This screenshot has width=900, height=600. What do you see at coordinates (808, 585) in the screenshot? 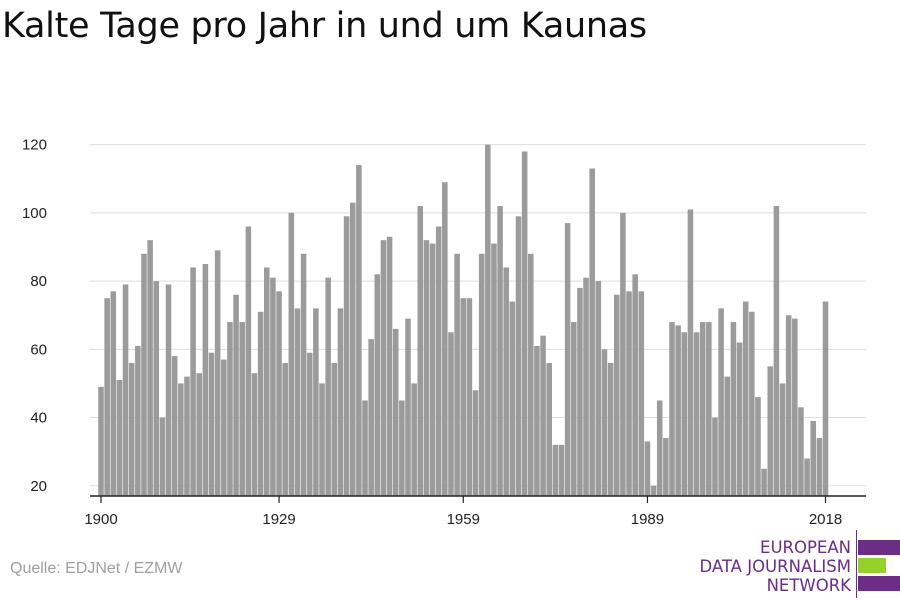
I see `logo-line-3: NETWORK` at bounding box center [808, 585].